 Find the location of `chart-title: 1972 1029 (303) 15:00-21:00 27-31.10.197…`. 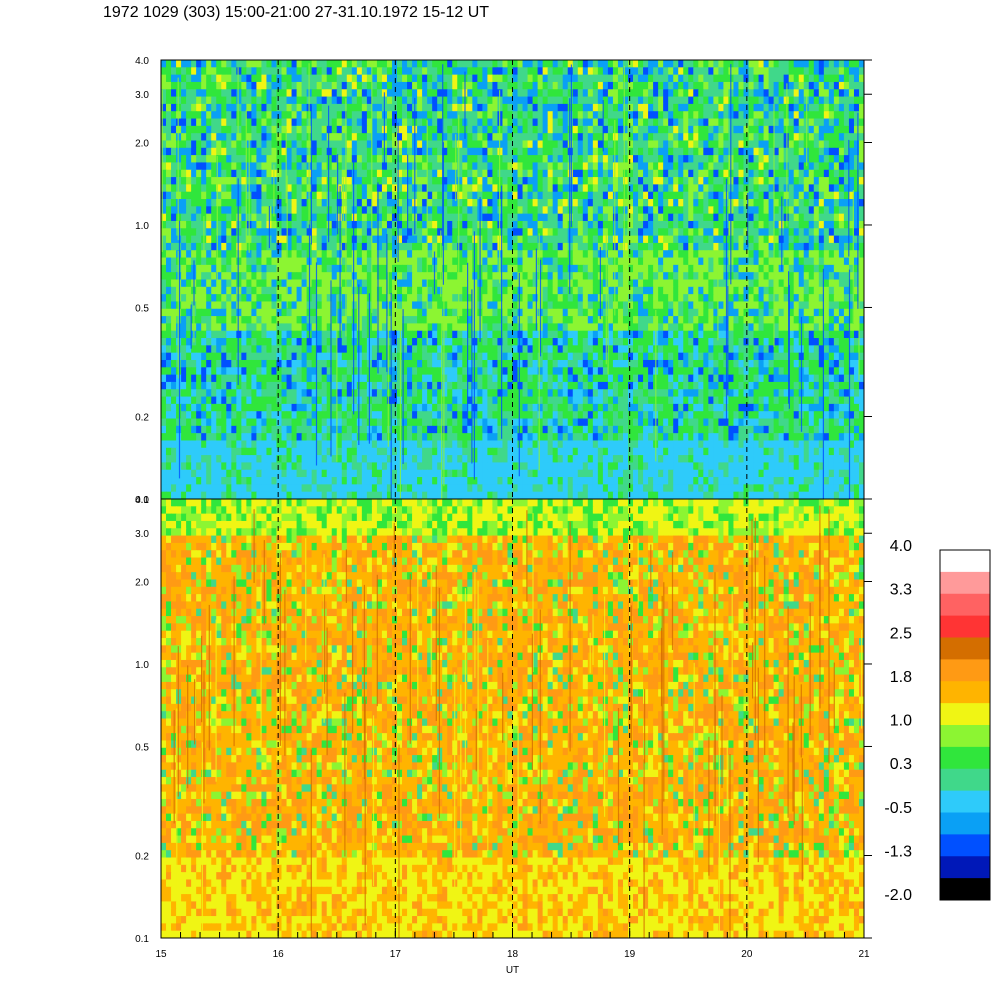

chart-title: 1972 1029 (303) 15:00-21:00 27-31.10.197… is located at coordinates (296, 12).